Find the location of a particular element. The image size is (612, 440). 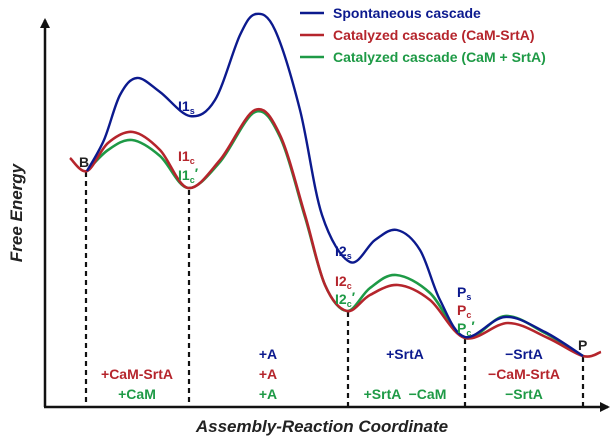

state-label-Ps: Ps is located at coordinates (464, 293).